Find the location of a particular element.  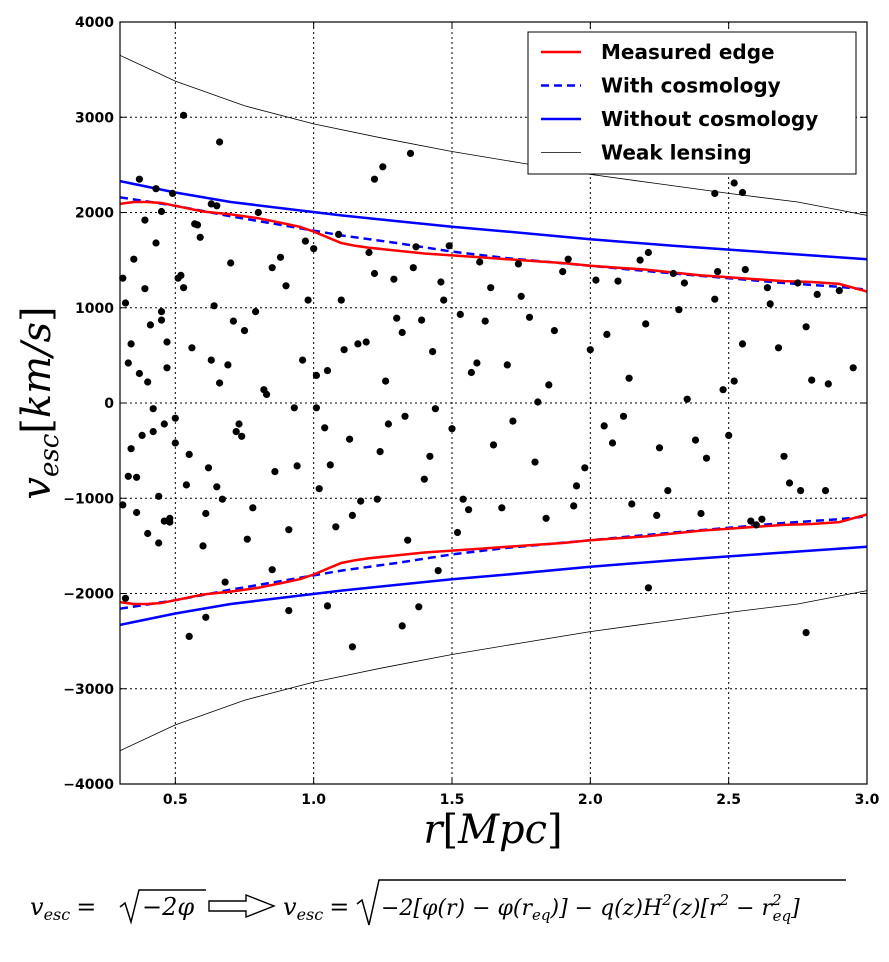

x-tick-label: 1.5 is located at coordinates (452, 800).